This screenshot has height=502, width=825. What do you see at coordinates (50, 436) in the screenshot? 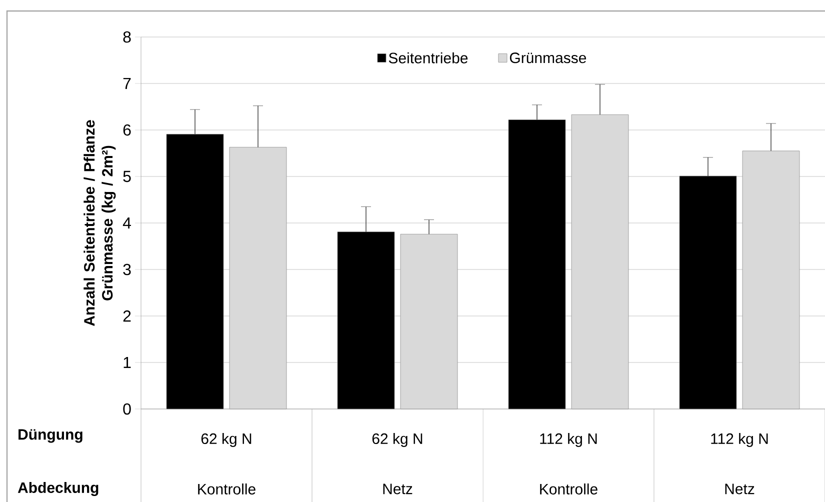
I see `text: Düngung` at bounding box center [50, 436].